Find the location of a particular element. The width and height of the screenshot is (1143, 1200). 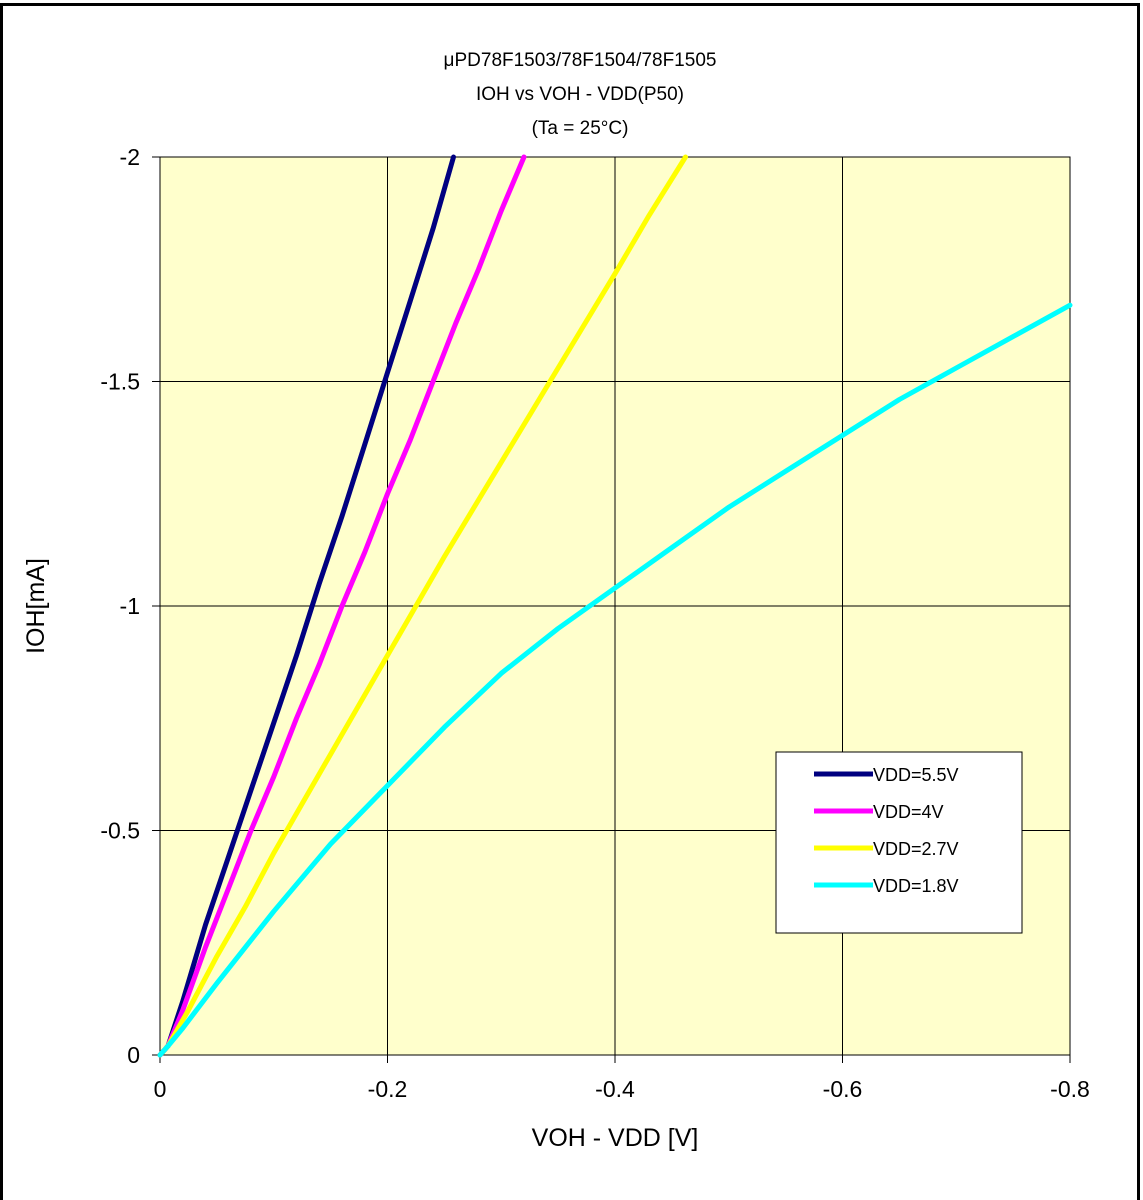

legend-label: VDD=2.7V is located at coordinates (916, 849).